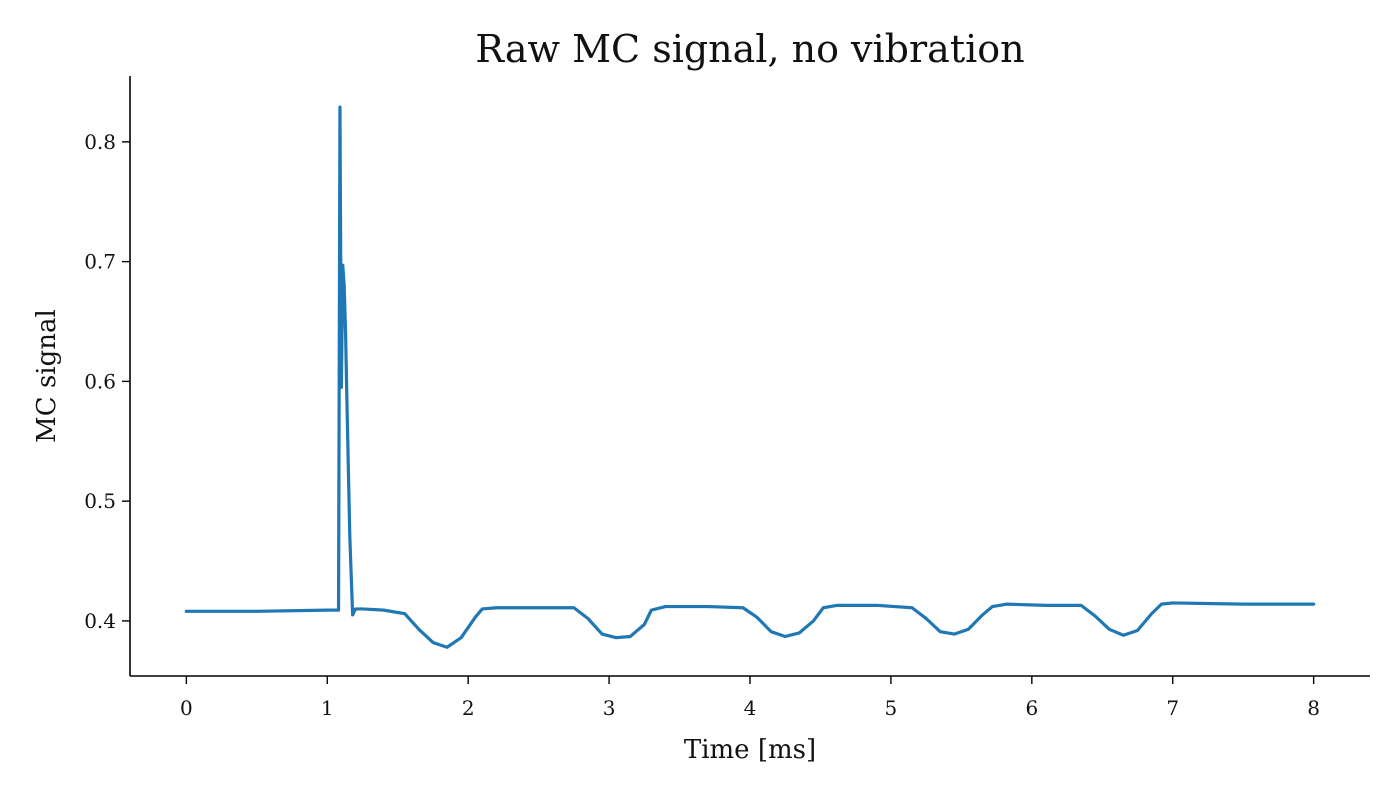 The height and width of the screenshot is (800, 1400). What do you see at coordinates (100, 262) in the screenshot?
I see `y-tick-label: 0.7` at bounding box center [100, 262].